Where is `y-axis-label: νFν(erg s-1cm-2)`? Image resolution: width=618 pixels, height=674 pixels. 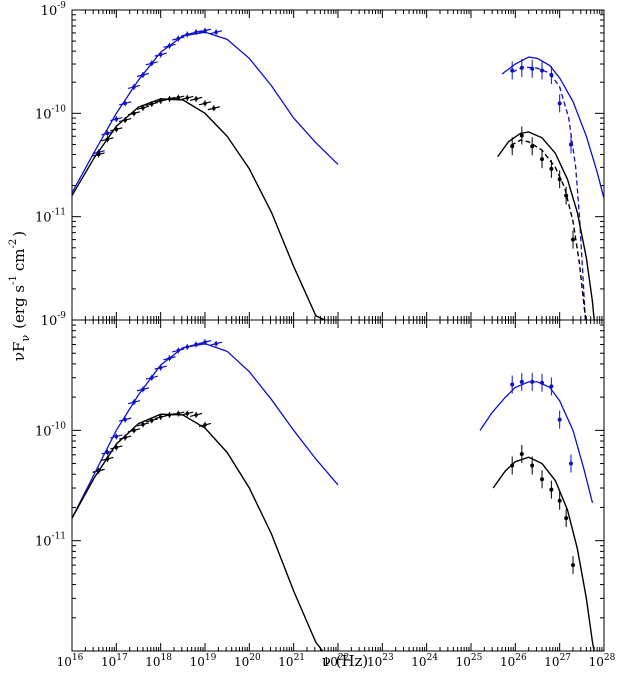
y-axis-label: νFν(erg s-1cm-2) is located at coordinates (20, 296).